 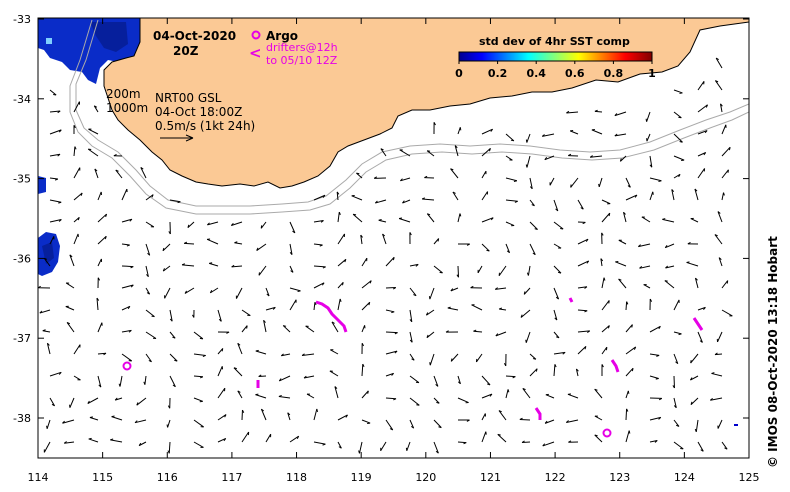 What do you see at coordinates (255, 53) in the screenshot?
I see `drifter-legend-icon: <` at bounding box center [255, 53].